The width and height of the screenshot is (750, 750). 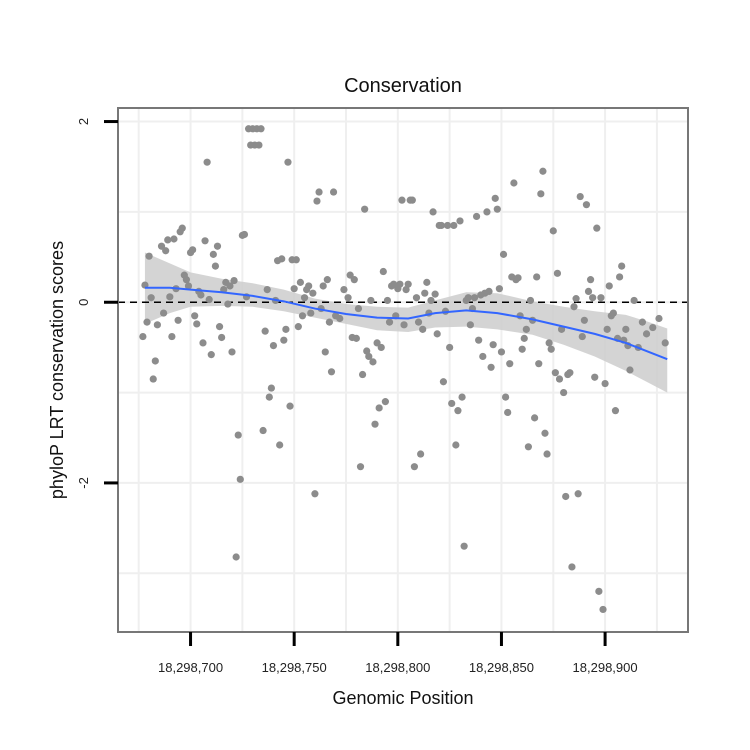 What do you see at coordinates (97, 303) in the screenshot?
I see `y-axis: -2 0 2` at bounding box center [97, 303].